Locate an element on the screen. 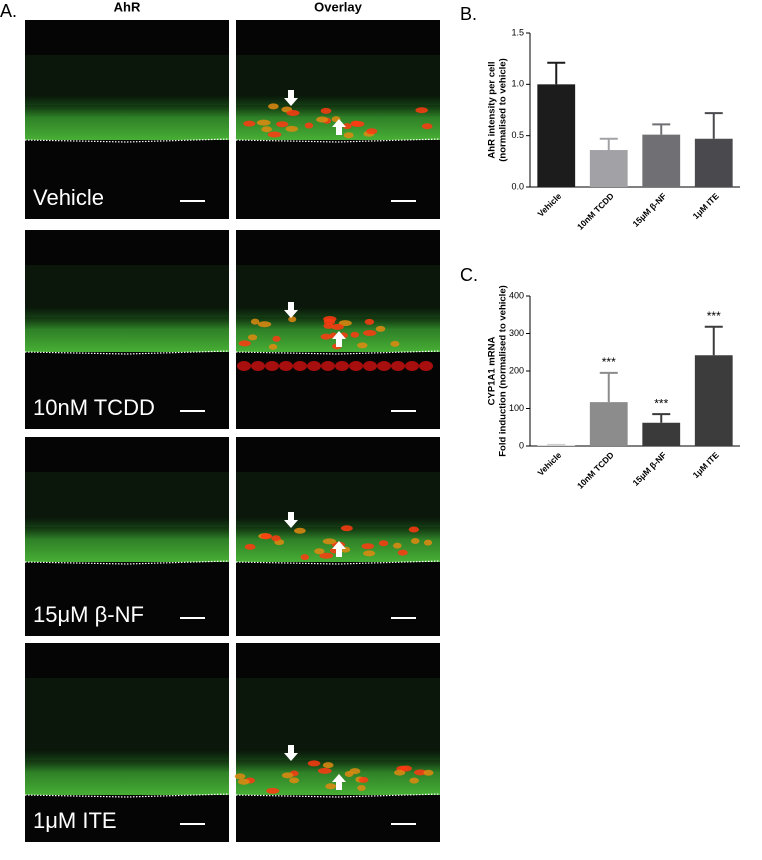 The height and width of the screenshot is (860, 762). y-axis-label: Fold induction (normalised to vehicle) is located at coordinates (503, 371).